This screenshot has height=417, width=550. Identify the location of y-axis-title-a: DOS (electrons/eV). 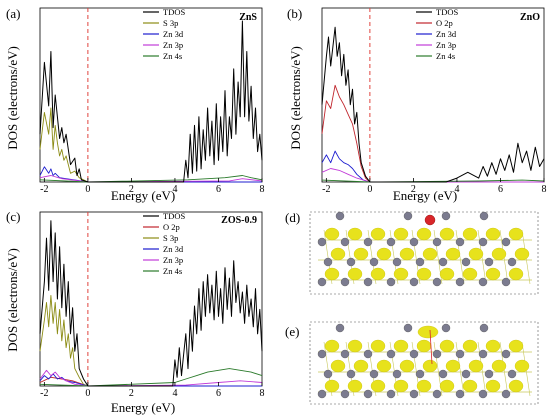
(12, 98).